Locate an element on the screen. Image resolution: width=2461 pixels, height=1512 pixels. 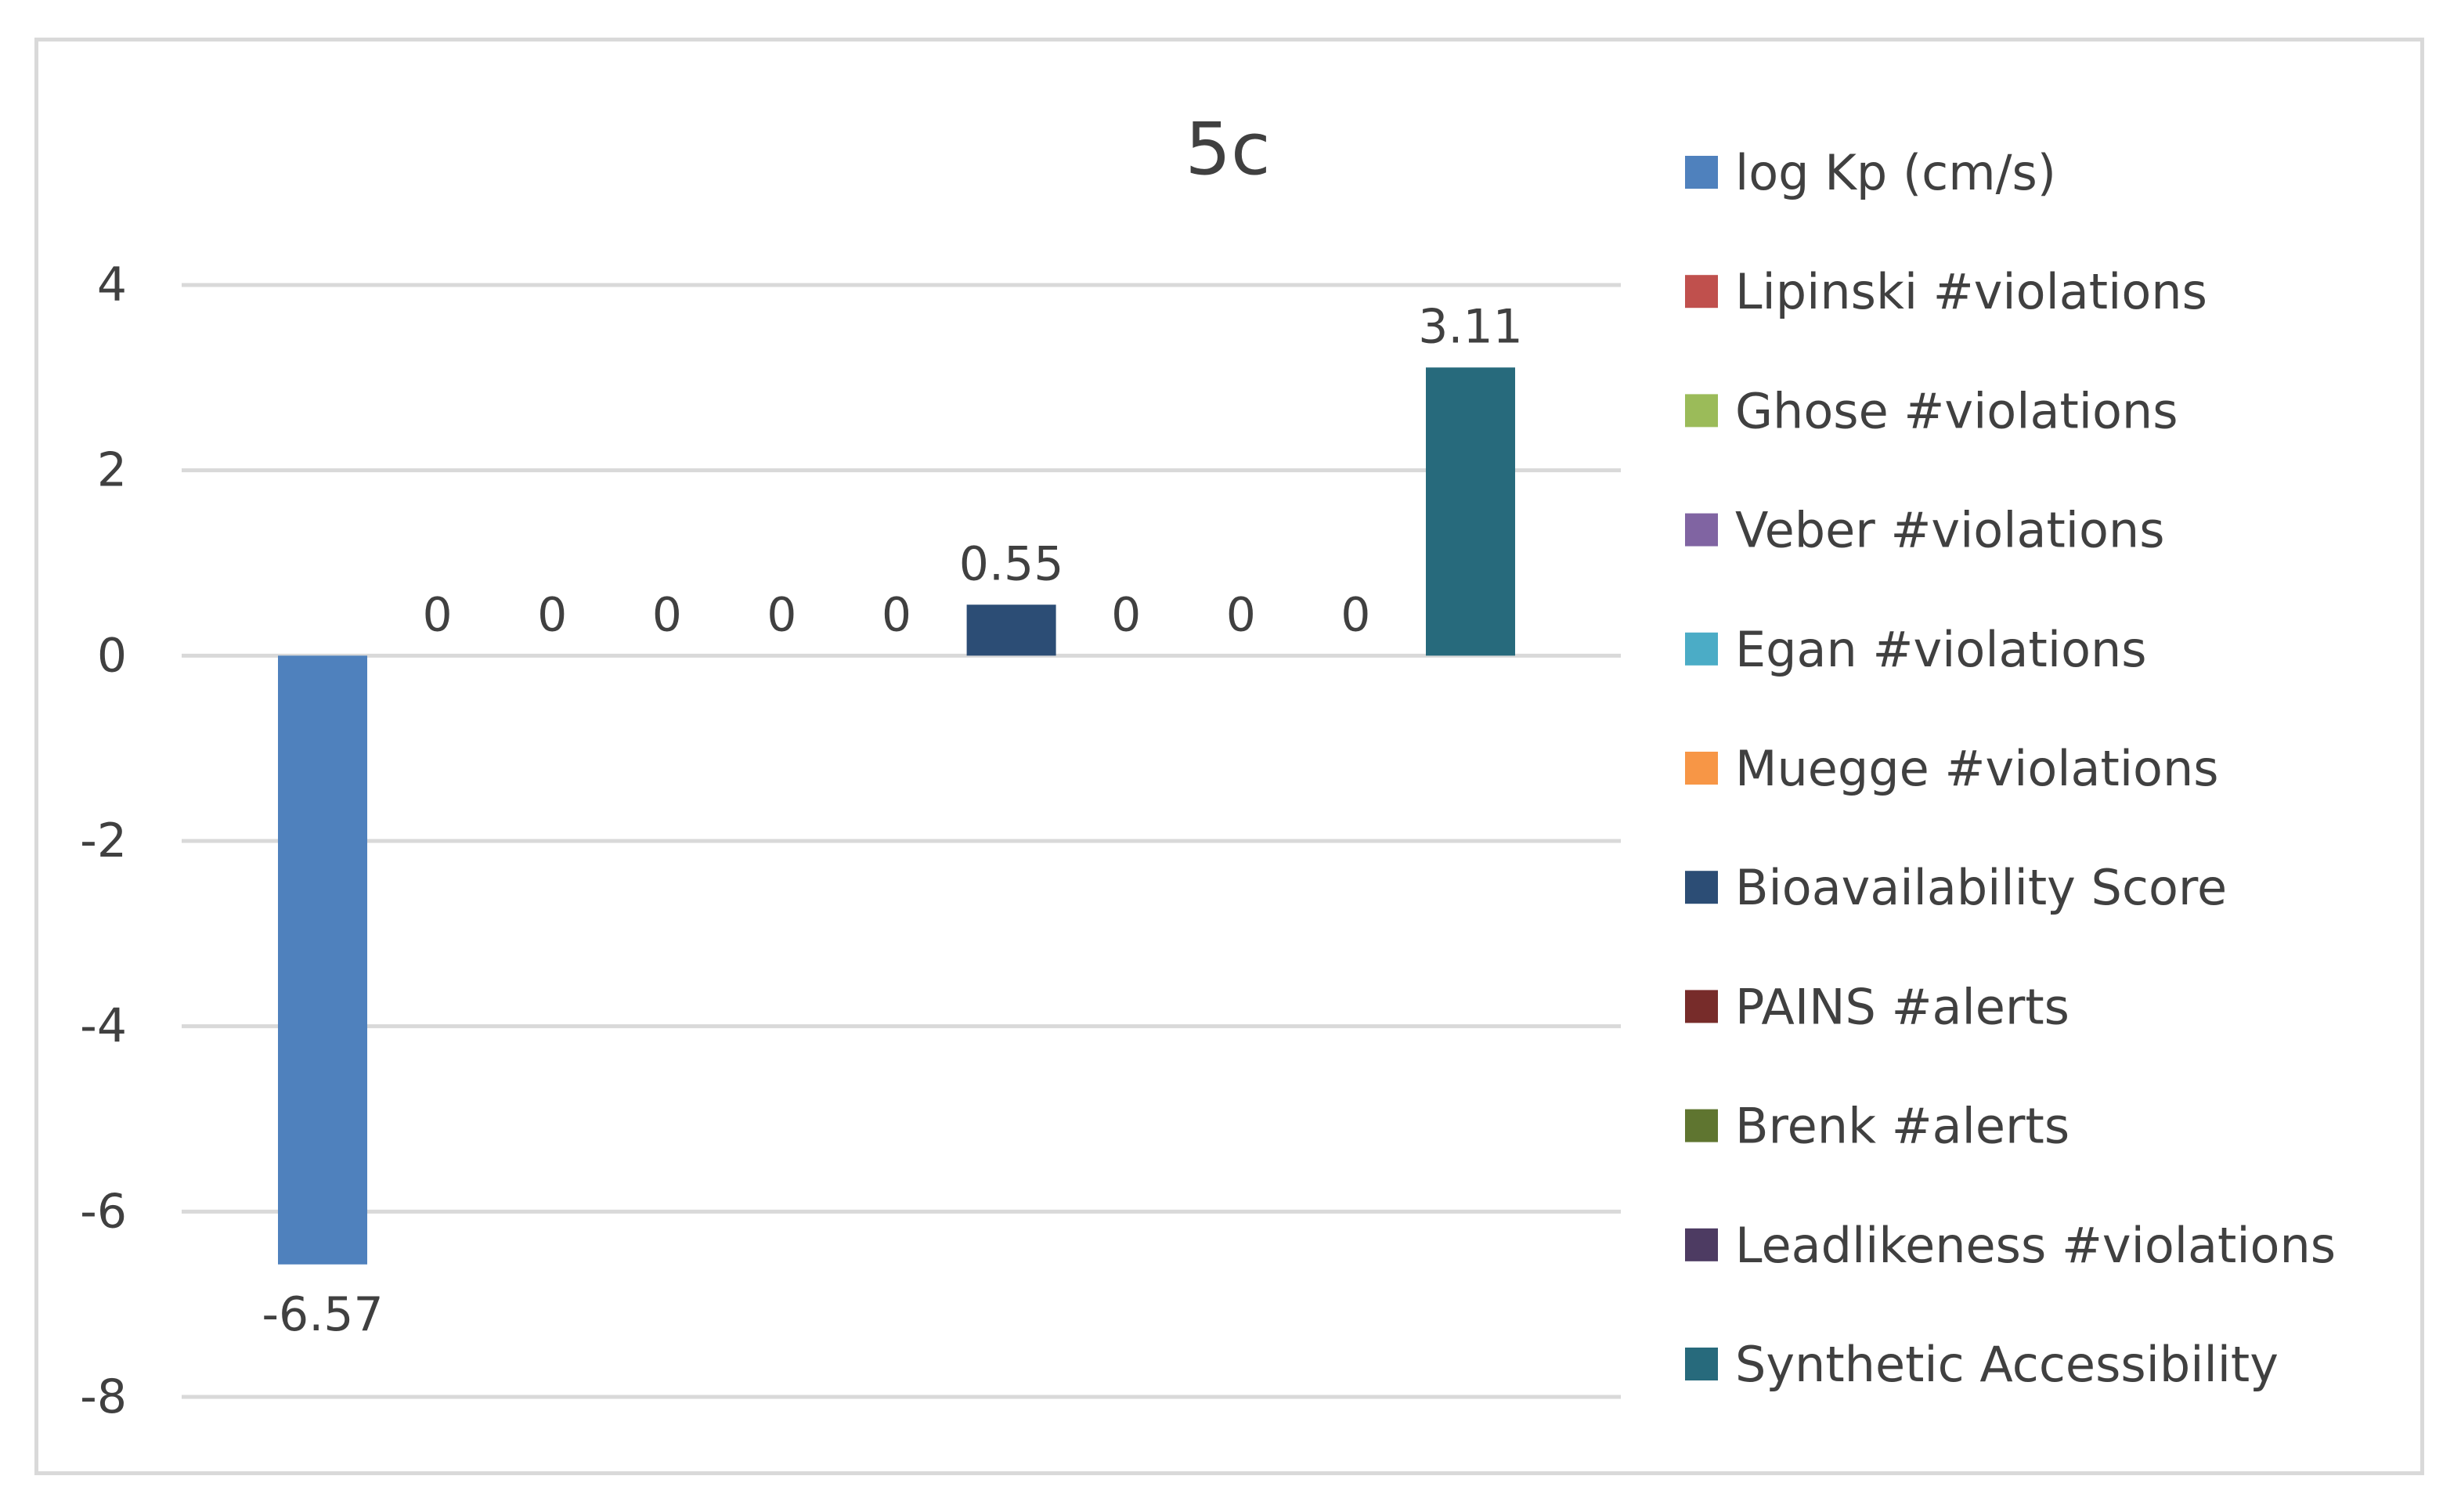
legend-item: Veber #violations is located at coordinates (1925, 530).